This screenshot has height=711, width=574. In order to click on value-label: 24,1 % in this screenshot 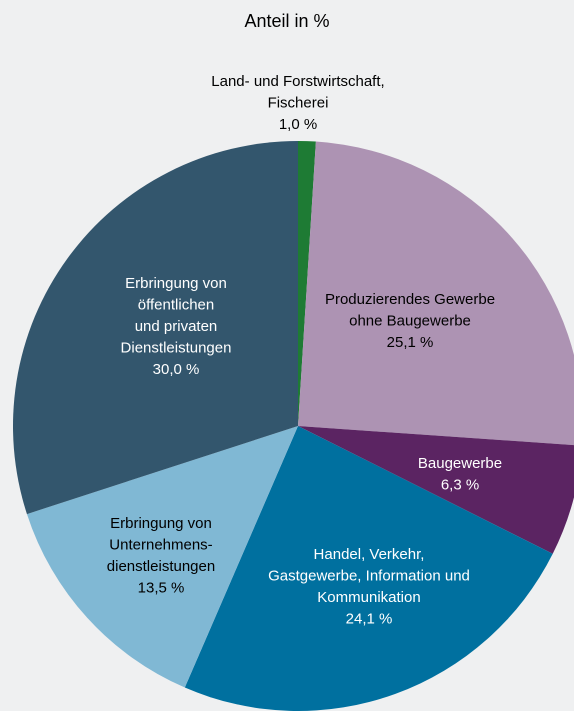, I will do `click(369, 618)`.